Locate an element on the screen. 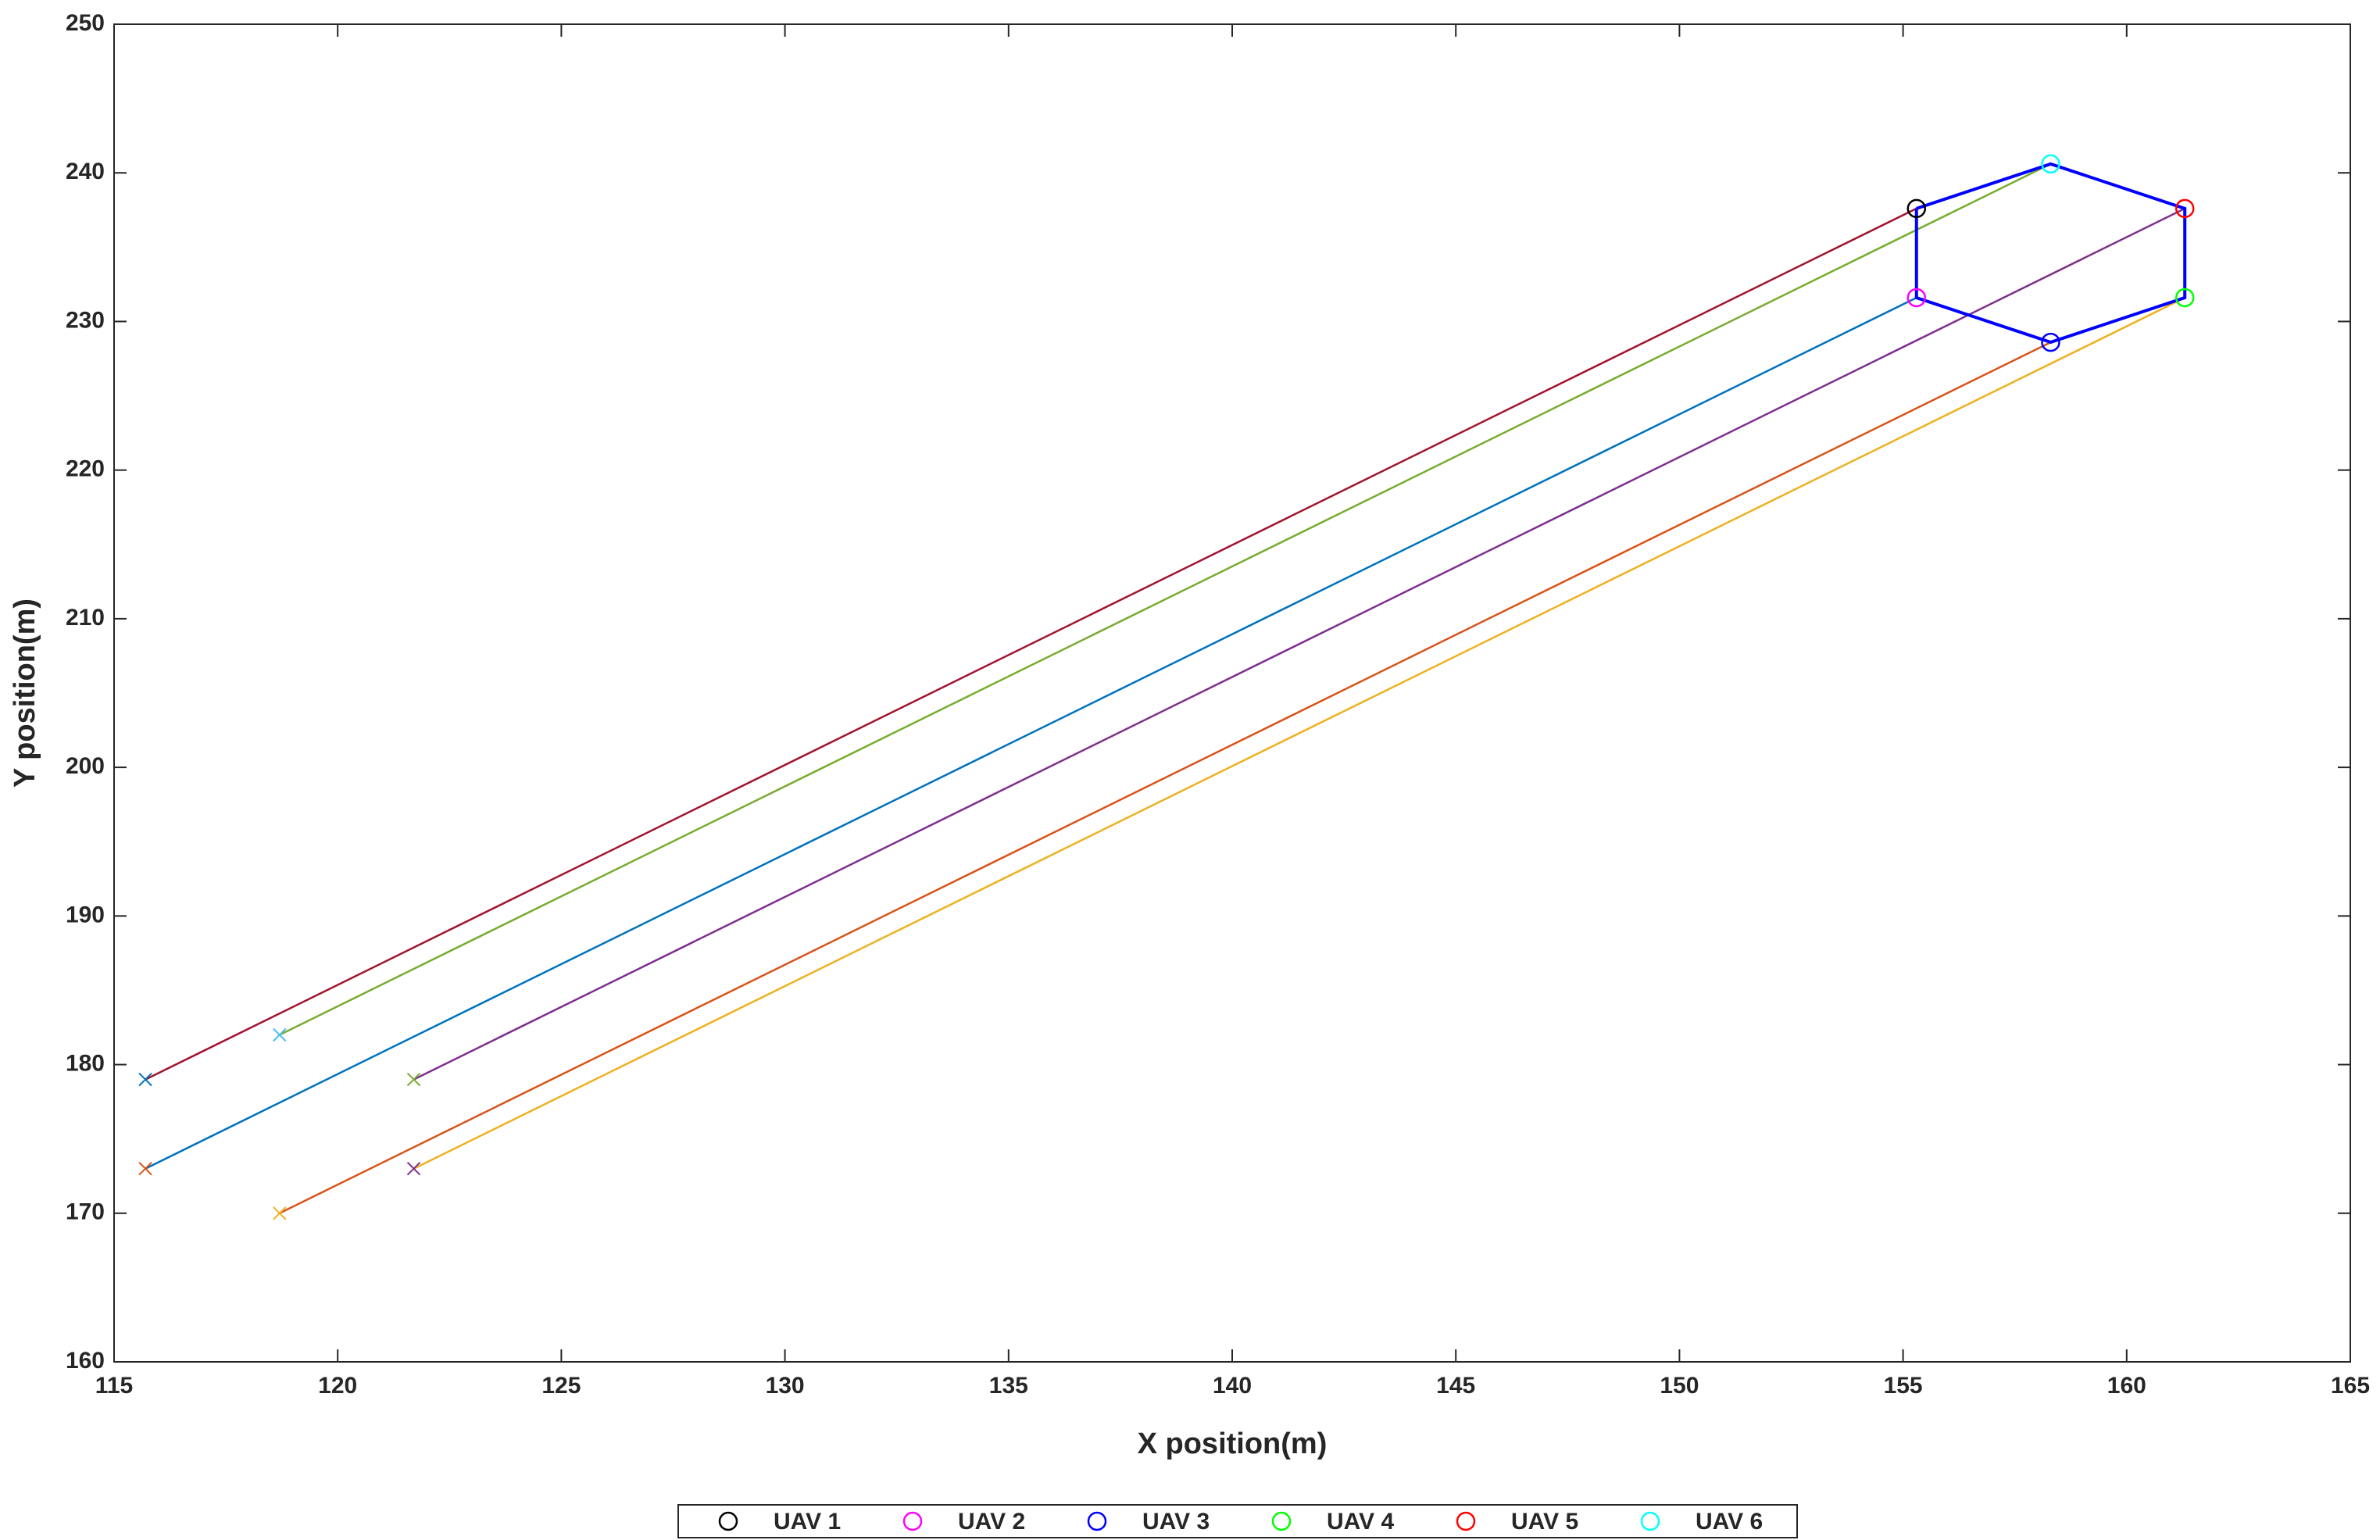  x-tick-label: 115 is located at coordinates (114, 1386).